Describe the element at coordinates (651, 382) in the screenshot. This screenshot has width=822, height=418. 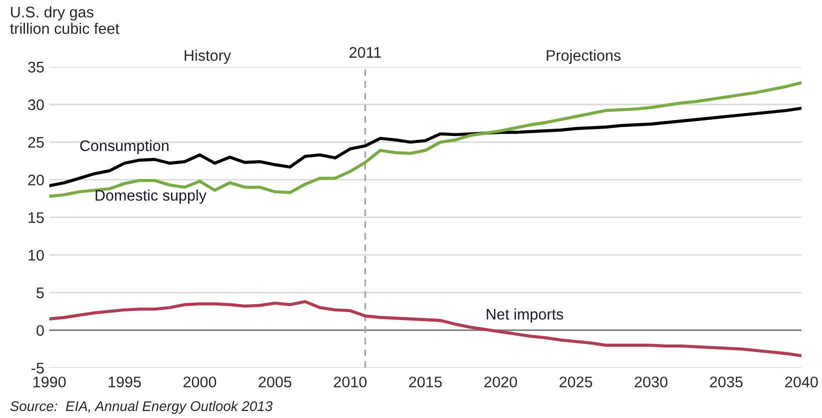
I see `x-tick-label: 2030` at that location.